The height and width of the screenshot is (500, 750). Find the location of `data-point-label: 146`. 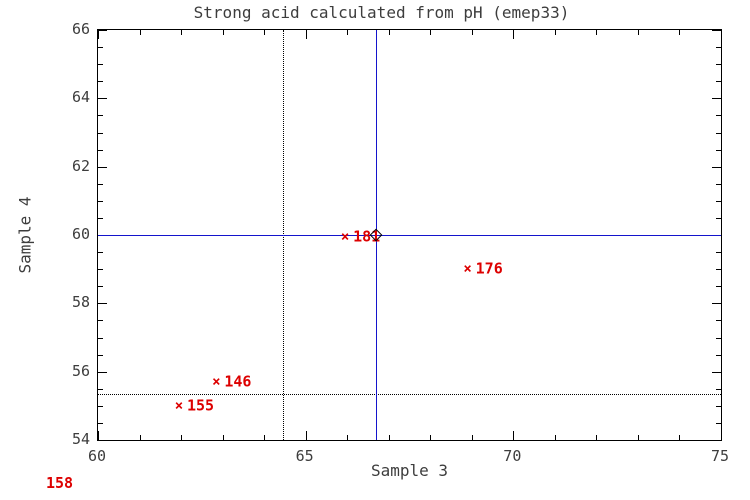

data-point-label: 146 is located at coordinates (238, 381).